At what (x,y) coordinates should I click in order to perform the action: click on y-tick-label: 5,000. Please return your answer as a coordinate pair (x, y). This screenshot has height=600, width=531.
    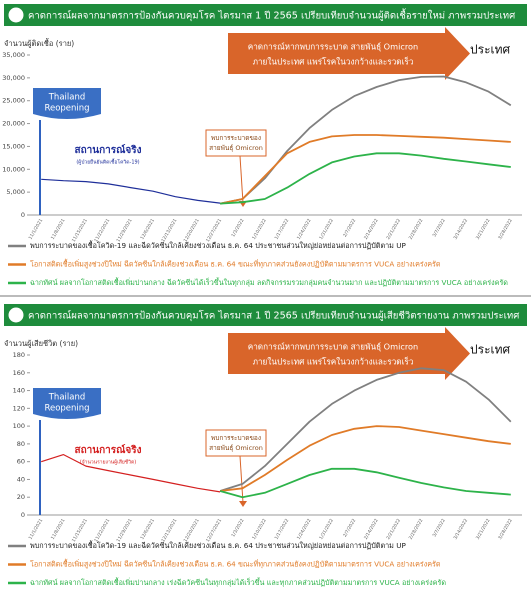
    Looking at the image, I should click on (15, 192).